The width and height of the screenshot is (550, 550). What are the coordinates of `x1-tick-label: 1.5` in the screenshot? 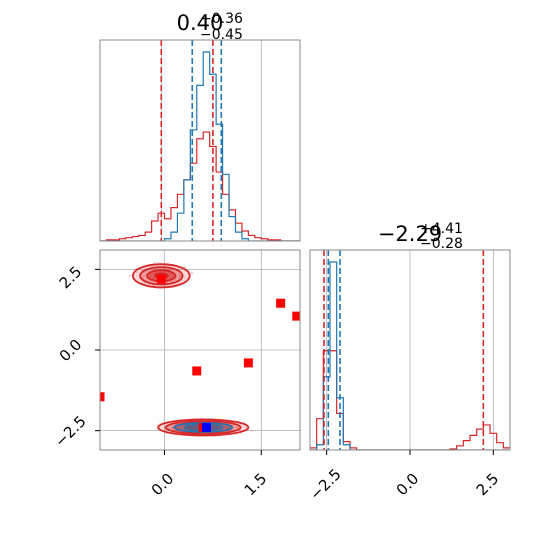 It's located at (256, 485).